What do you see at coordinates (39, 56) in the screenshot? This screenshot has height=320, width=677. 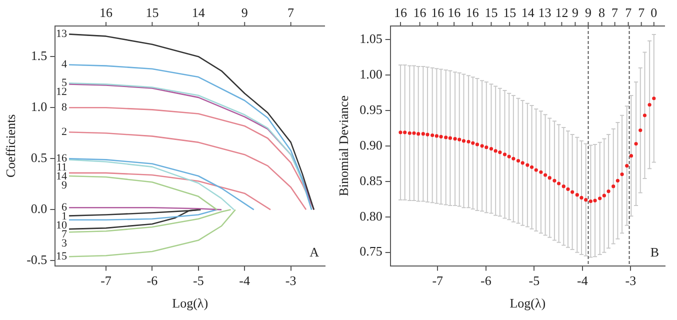 I see `y-tick-label: 1.5` at bounding box center [39, 56].